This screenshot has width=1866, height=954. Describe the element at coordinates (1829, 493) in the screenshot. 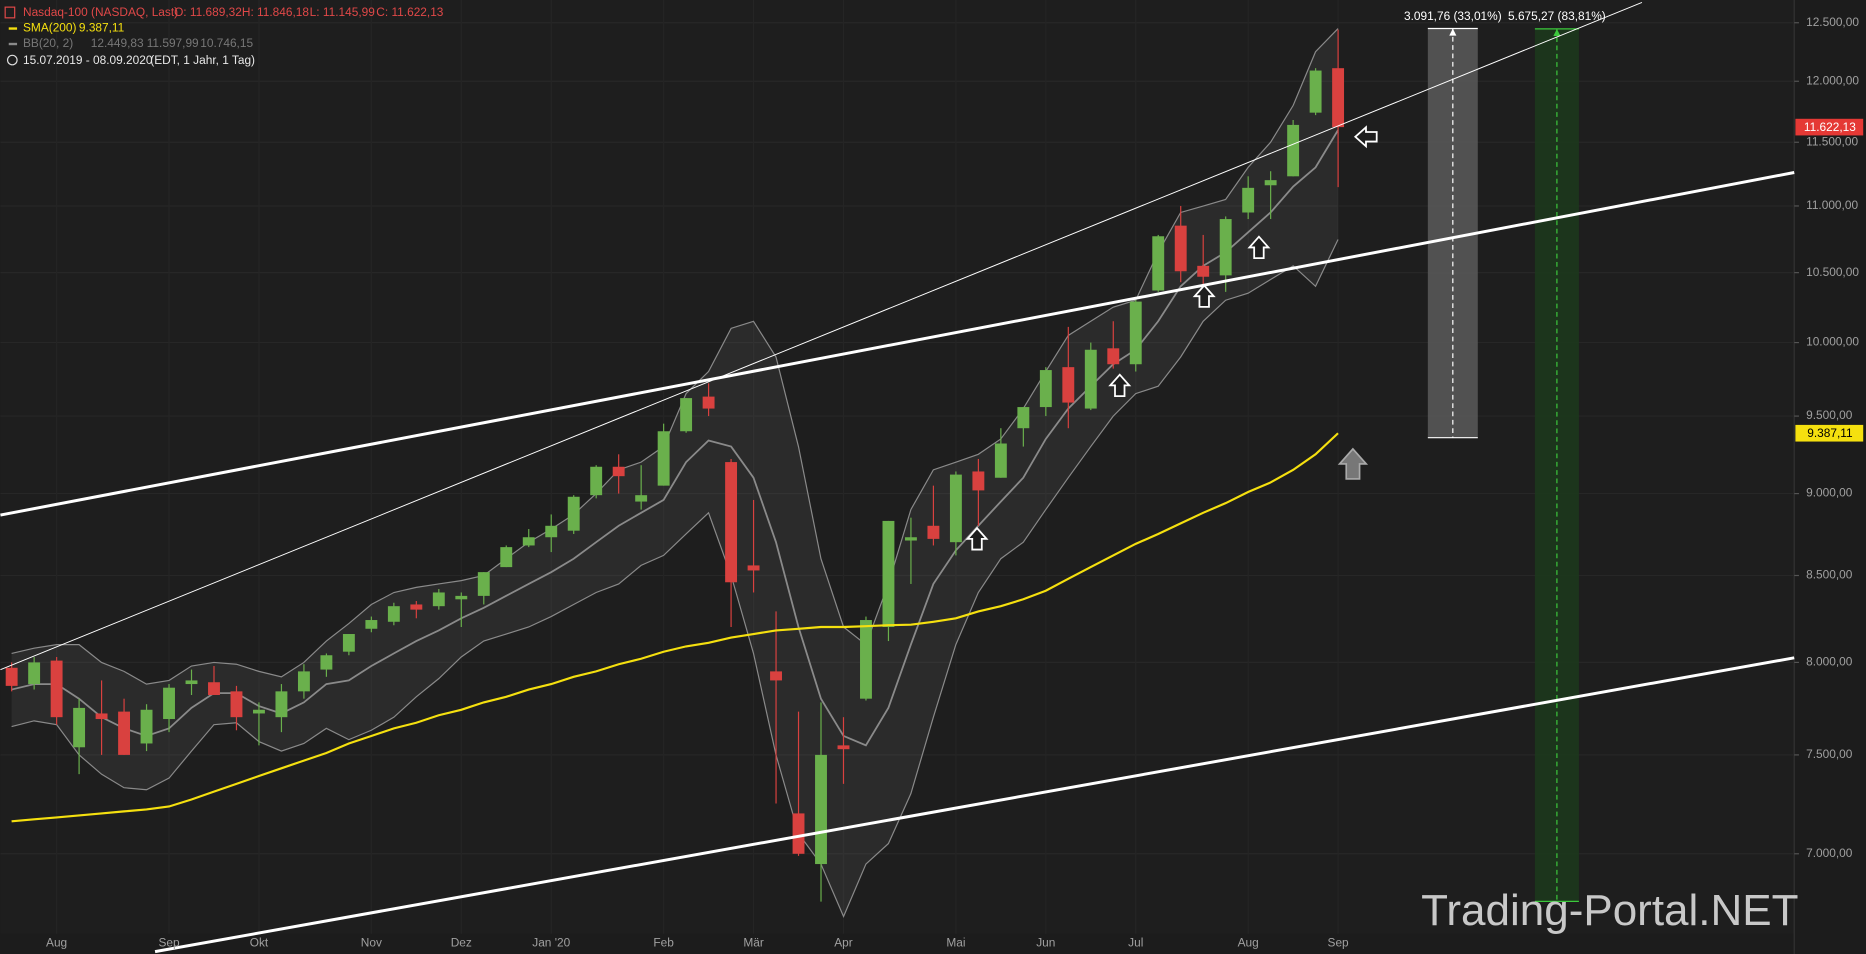

I see `y-tick-label: 9.000,00` at that location.